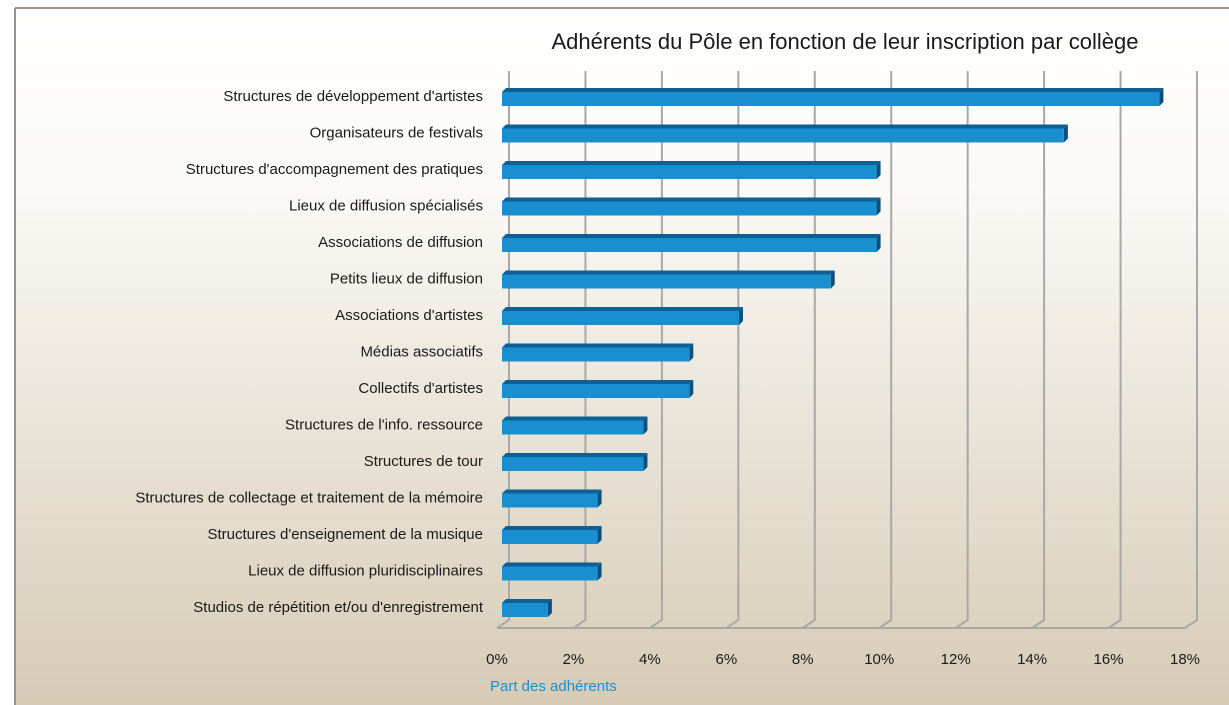 The width and height of the screenshot is (1229, 705). I want to click on x-tick-label: 12%, so click(956, 659).